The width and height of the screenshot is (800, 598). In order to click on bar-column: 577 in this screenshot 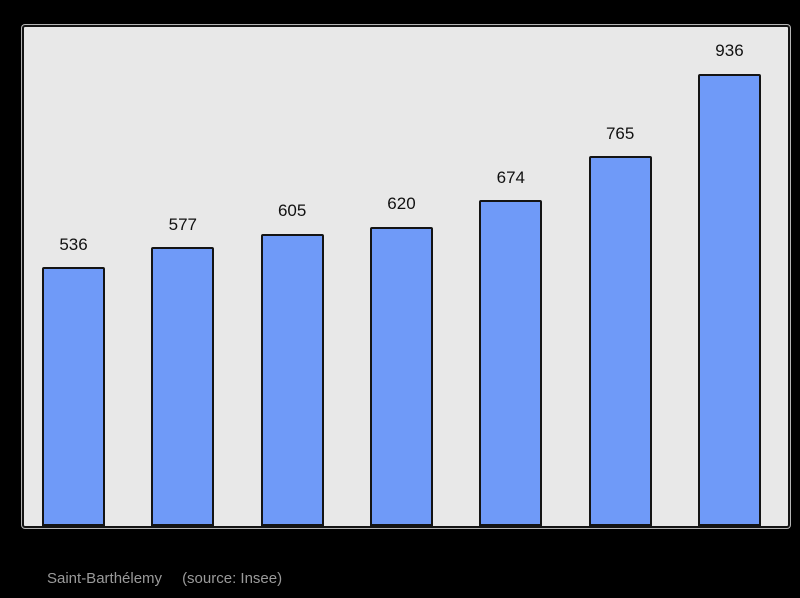, I will do `click(183, 276)`.